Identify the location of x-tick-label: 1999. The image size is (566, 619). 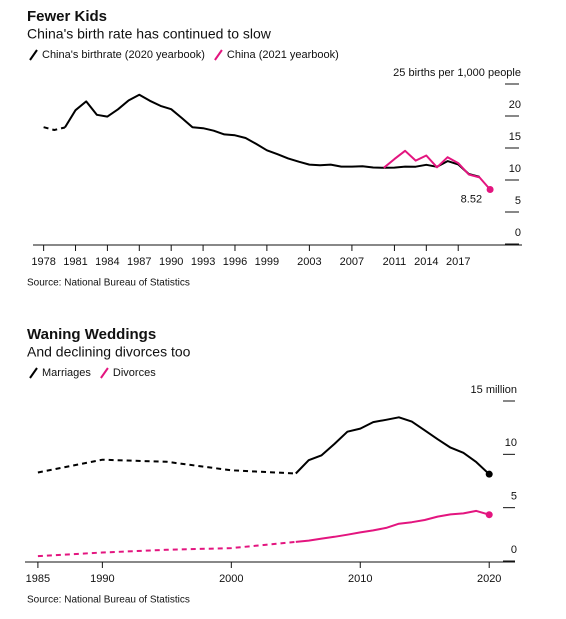
(267, 262).